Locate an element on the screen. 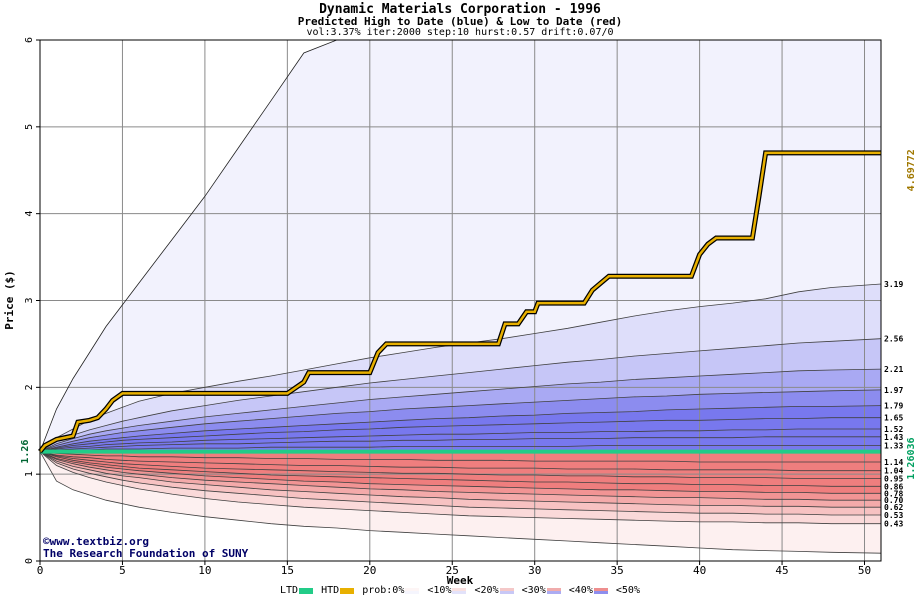 Image resolution: width=920 pixels, height=600 pixels. legend: LTD HTD prob:0% <10% <20% <30% <40% <50% is located at coordinates (460, 591).